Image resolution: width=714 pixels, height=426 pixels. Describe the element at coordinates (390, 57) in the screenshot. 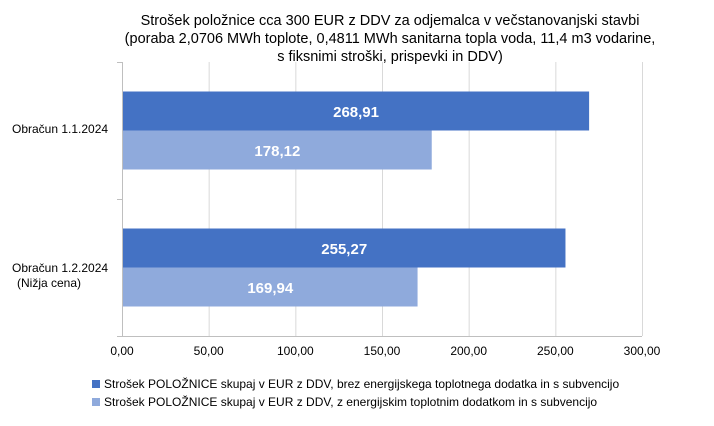

I see `chart-title-line-3: s fiksnimi stroški, prispevki in DDV)` at that location.